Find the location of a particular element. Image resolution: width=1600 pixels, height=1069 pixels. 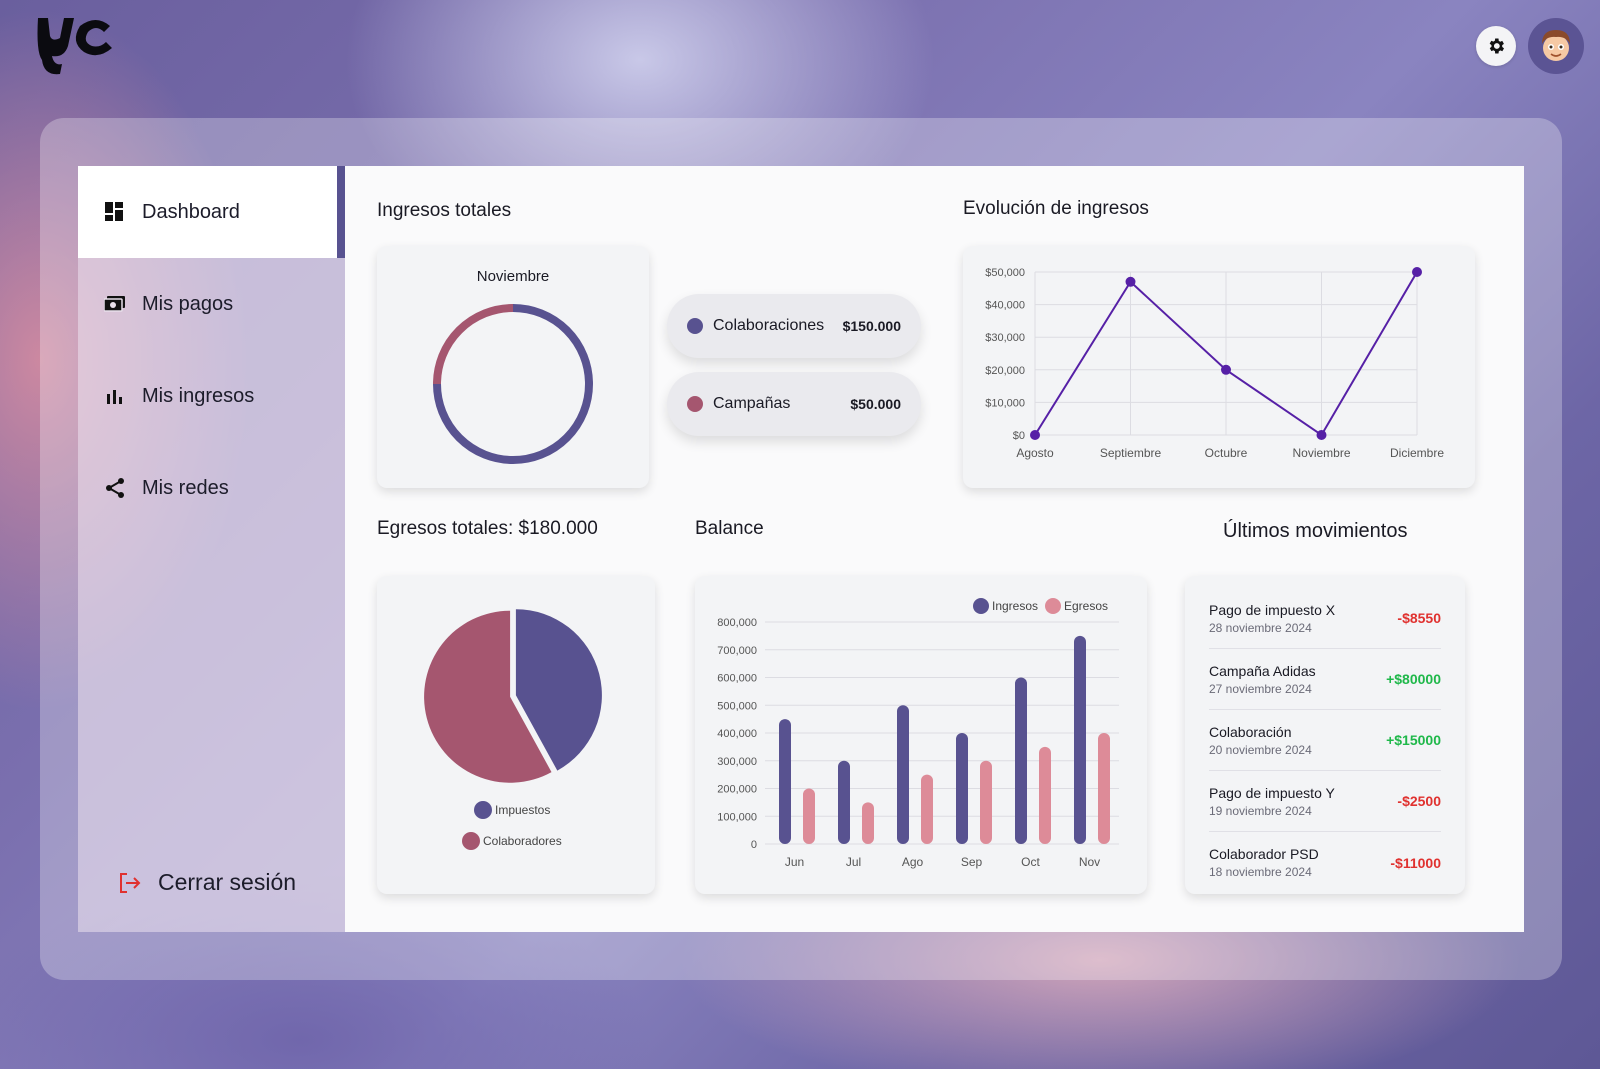

gear-icon is located at coordinates (1496, 46).